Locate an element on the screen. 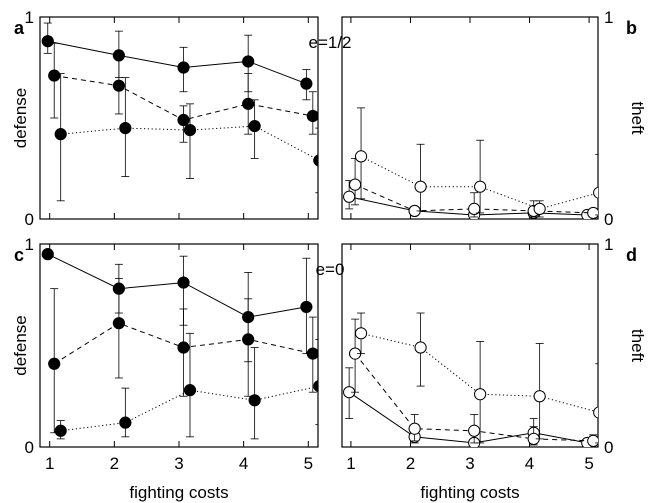  panel-c-xtick-label: 1 is located at coordinates (49, 463).